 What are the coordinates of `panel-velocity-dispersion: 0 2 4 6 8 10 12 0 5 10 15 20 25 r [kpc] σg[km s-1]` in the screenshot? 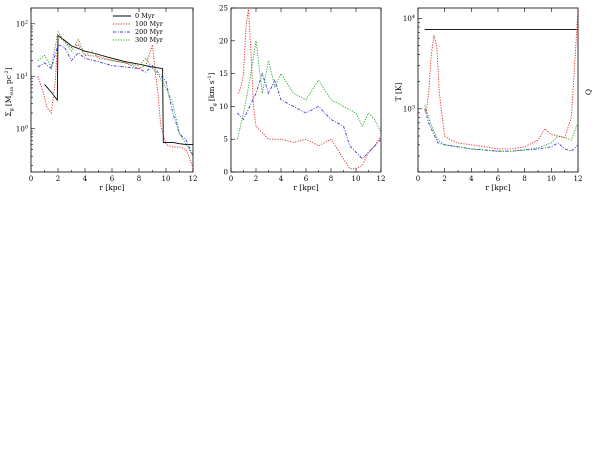 It's located at (296, 99).